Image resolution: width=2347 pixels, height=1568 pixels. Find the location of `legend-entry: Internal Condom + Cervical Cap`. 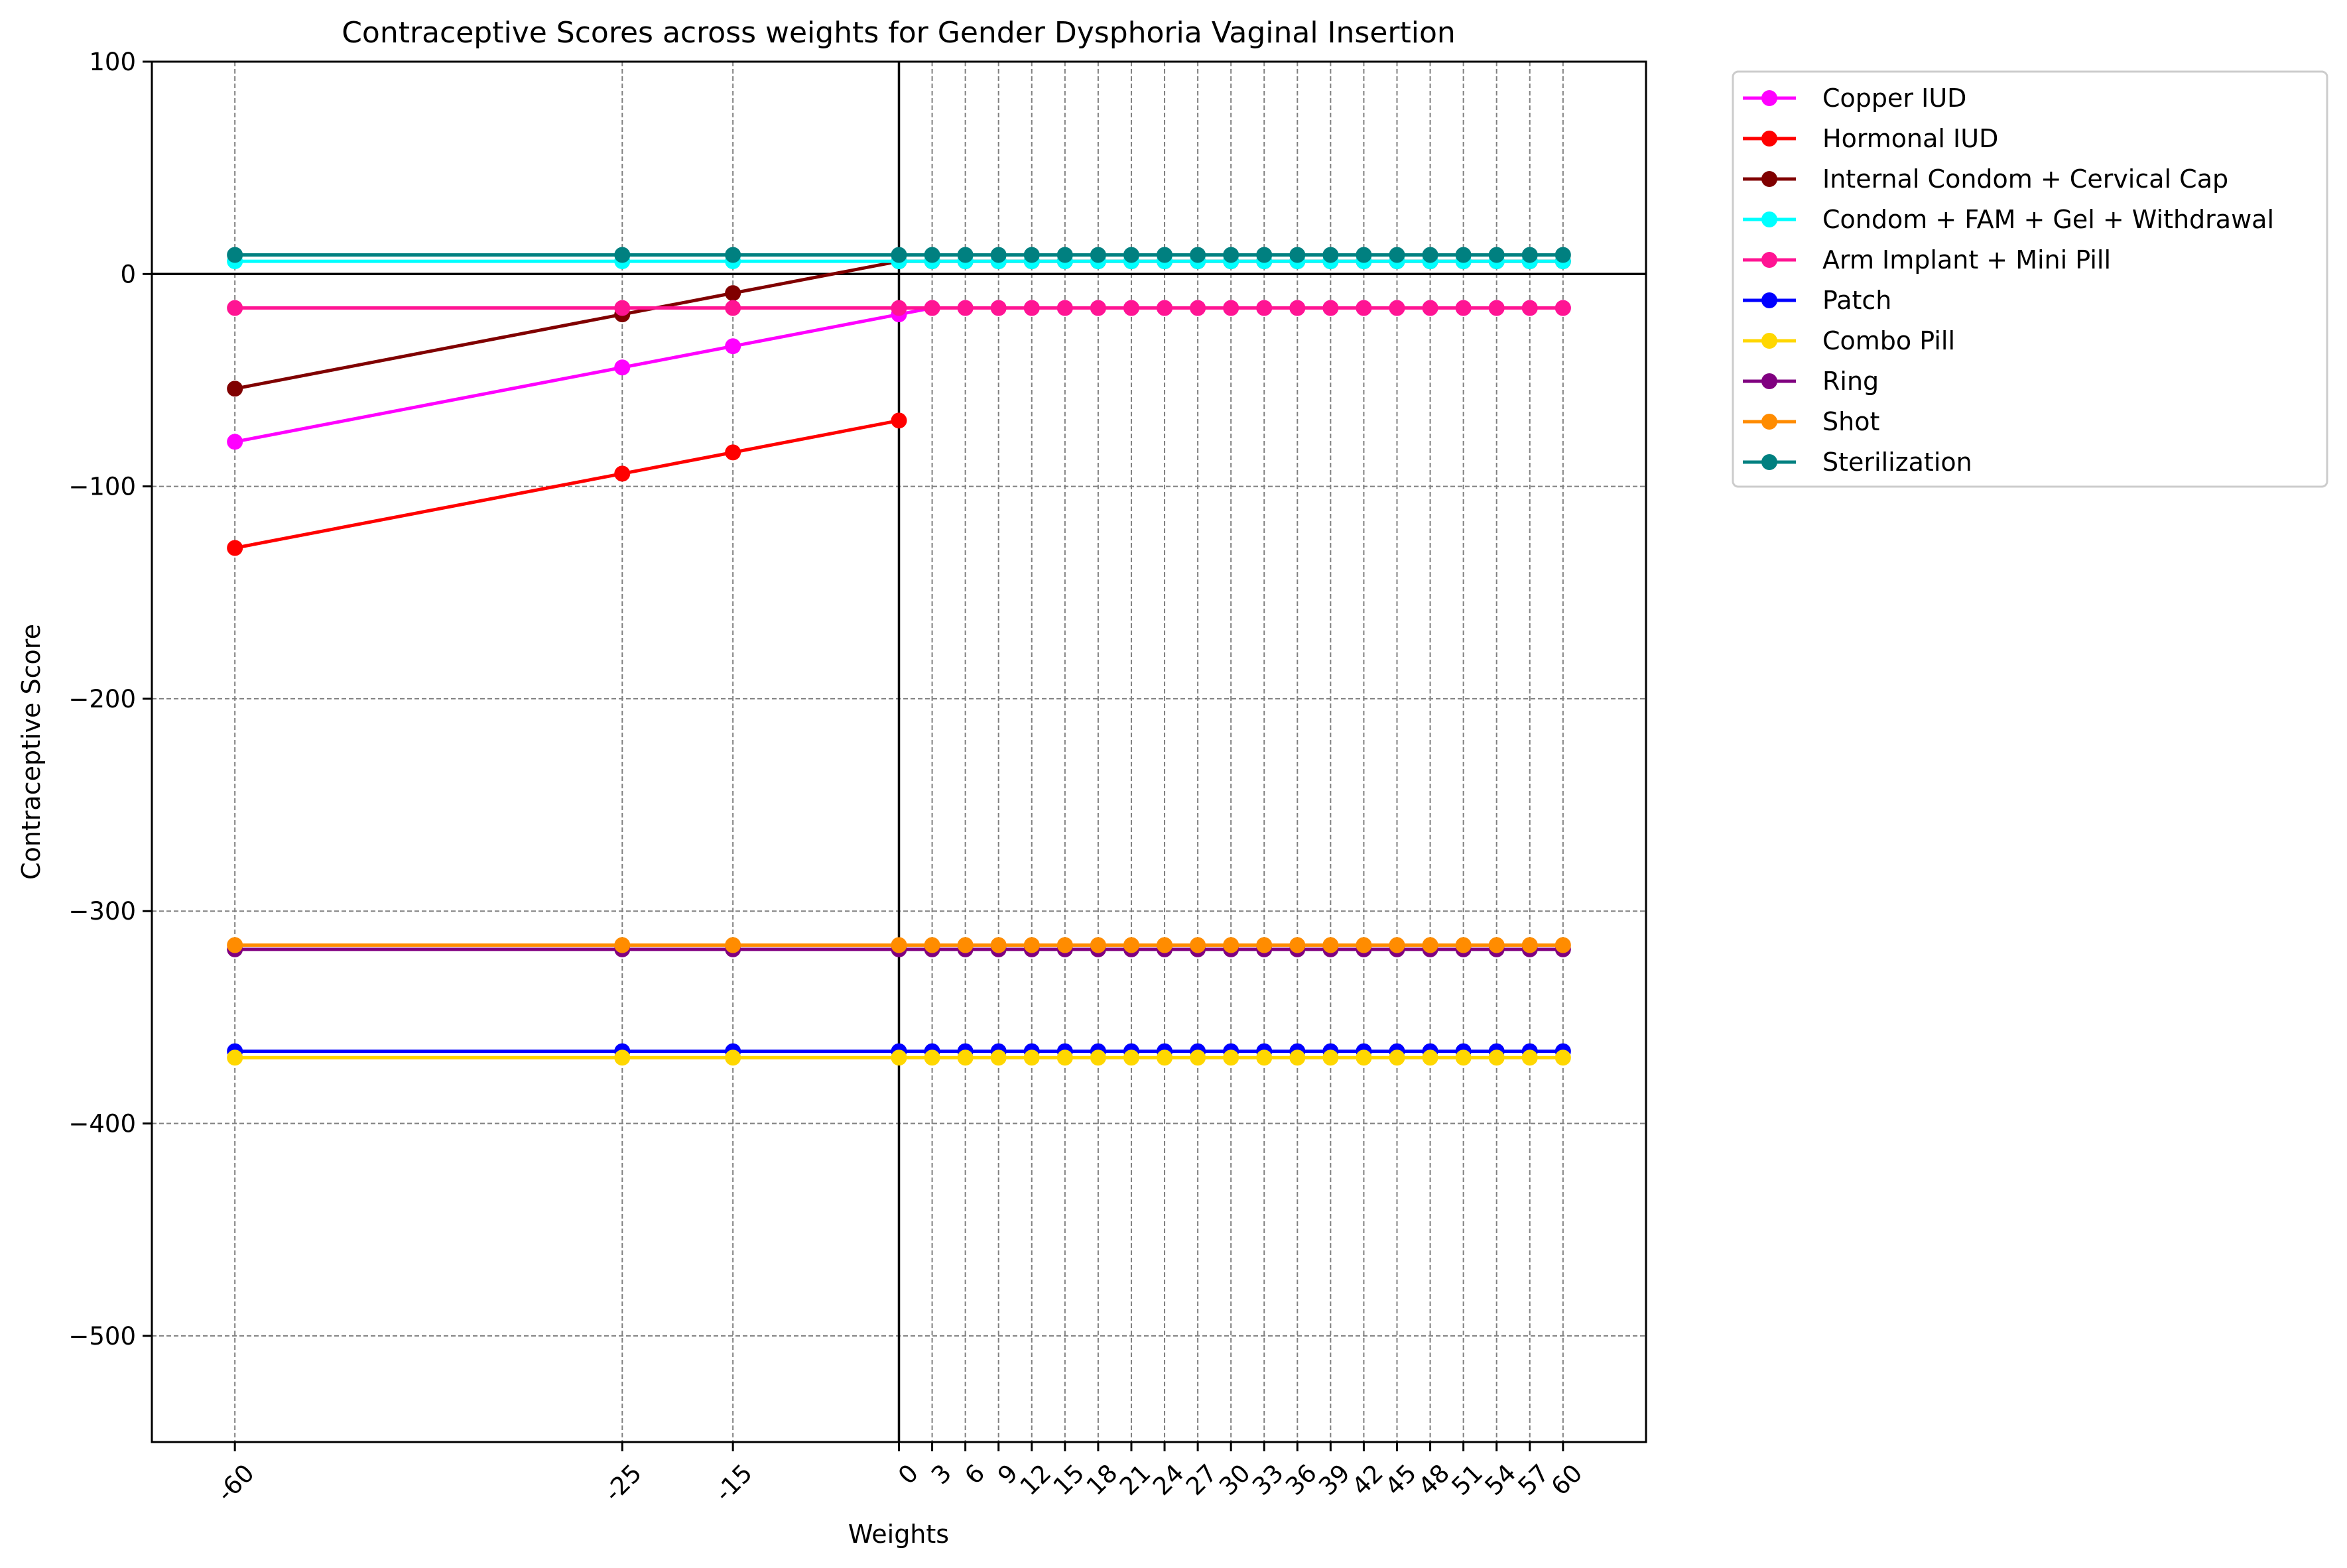

legend-entry: Internal Condom + Cervical Cap is located at coordinates (1985, 179).